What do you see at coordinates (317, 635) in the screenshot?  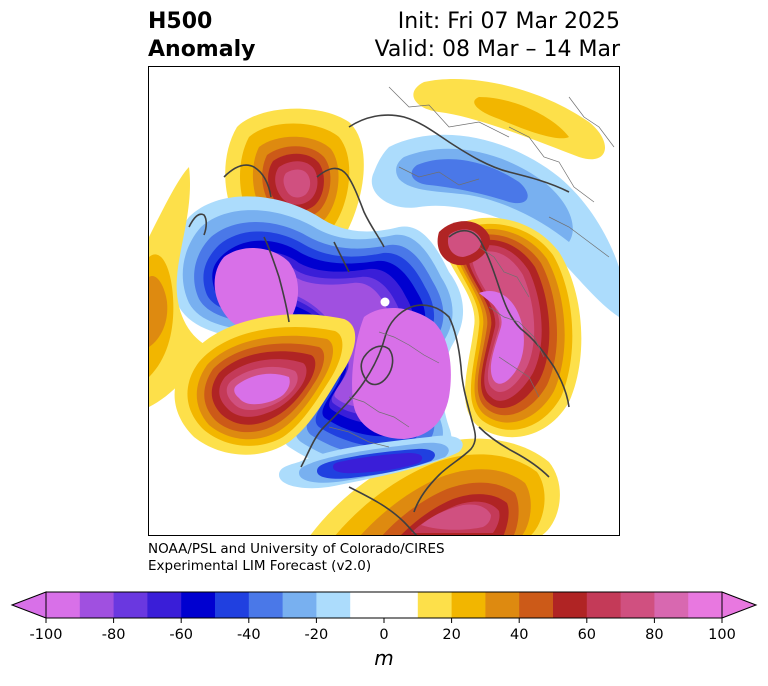 I see `colorbar-tick-label: -20` at bounding box center [317, 635].